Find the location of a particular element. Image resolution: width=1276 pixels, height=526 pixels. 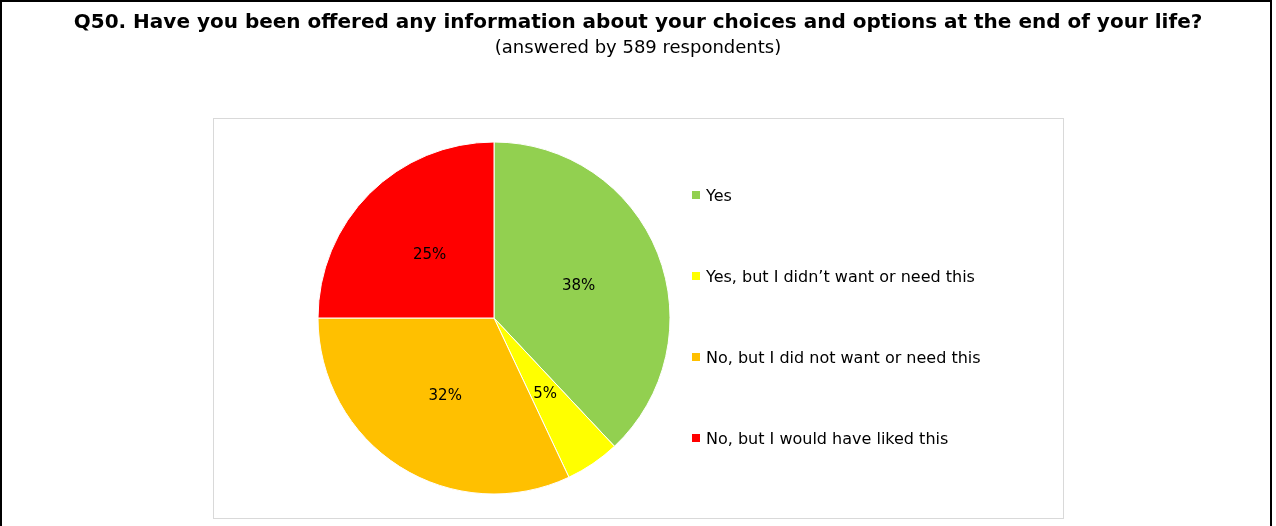

chart-title: Q50. Have you been offered any information about your choices and options at the end of your life? is located at coordinates (638, 21).